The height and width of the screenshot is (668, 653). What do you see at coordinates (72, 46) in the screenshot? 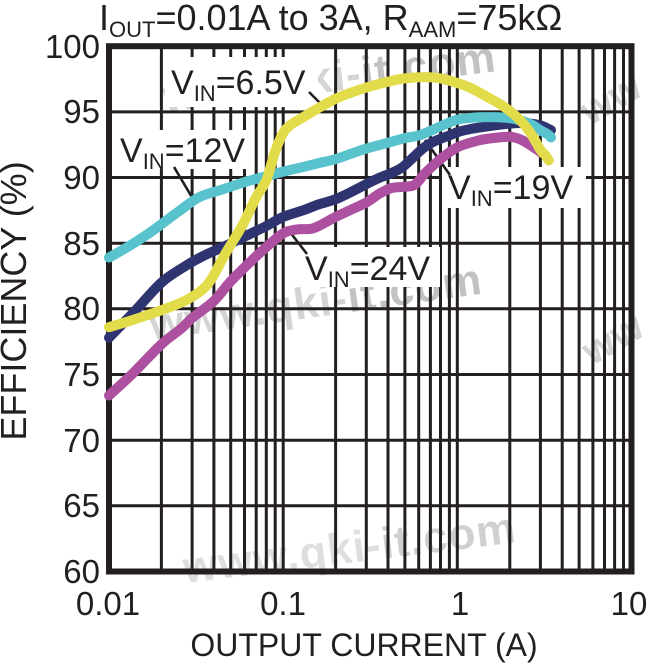
I see `svg-text: 100` at bounding box center [72, 46].